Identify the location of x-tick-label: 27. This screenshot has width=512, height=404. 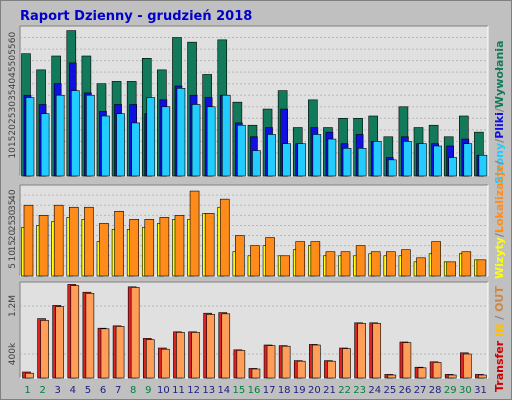
(420, 390).